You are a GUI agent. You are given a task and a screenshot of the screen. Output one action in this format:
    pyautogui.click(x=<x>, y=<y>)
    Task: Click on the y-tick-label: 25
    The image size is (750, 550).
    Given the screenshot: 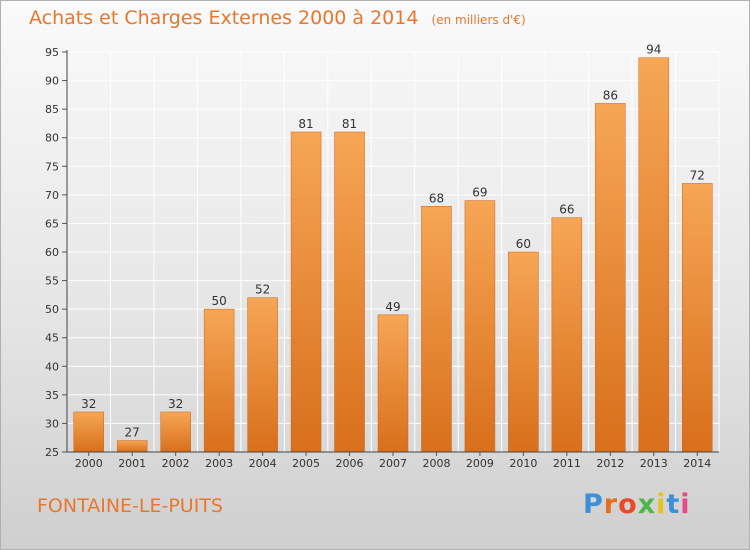 What is the action you would take?
    pyautogui.click(x=52, y=452)
    